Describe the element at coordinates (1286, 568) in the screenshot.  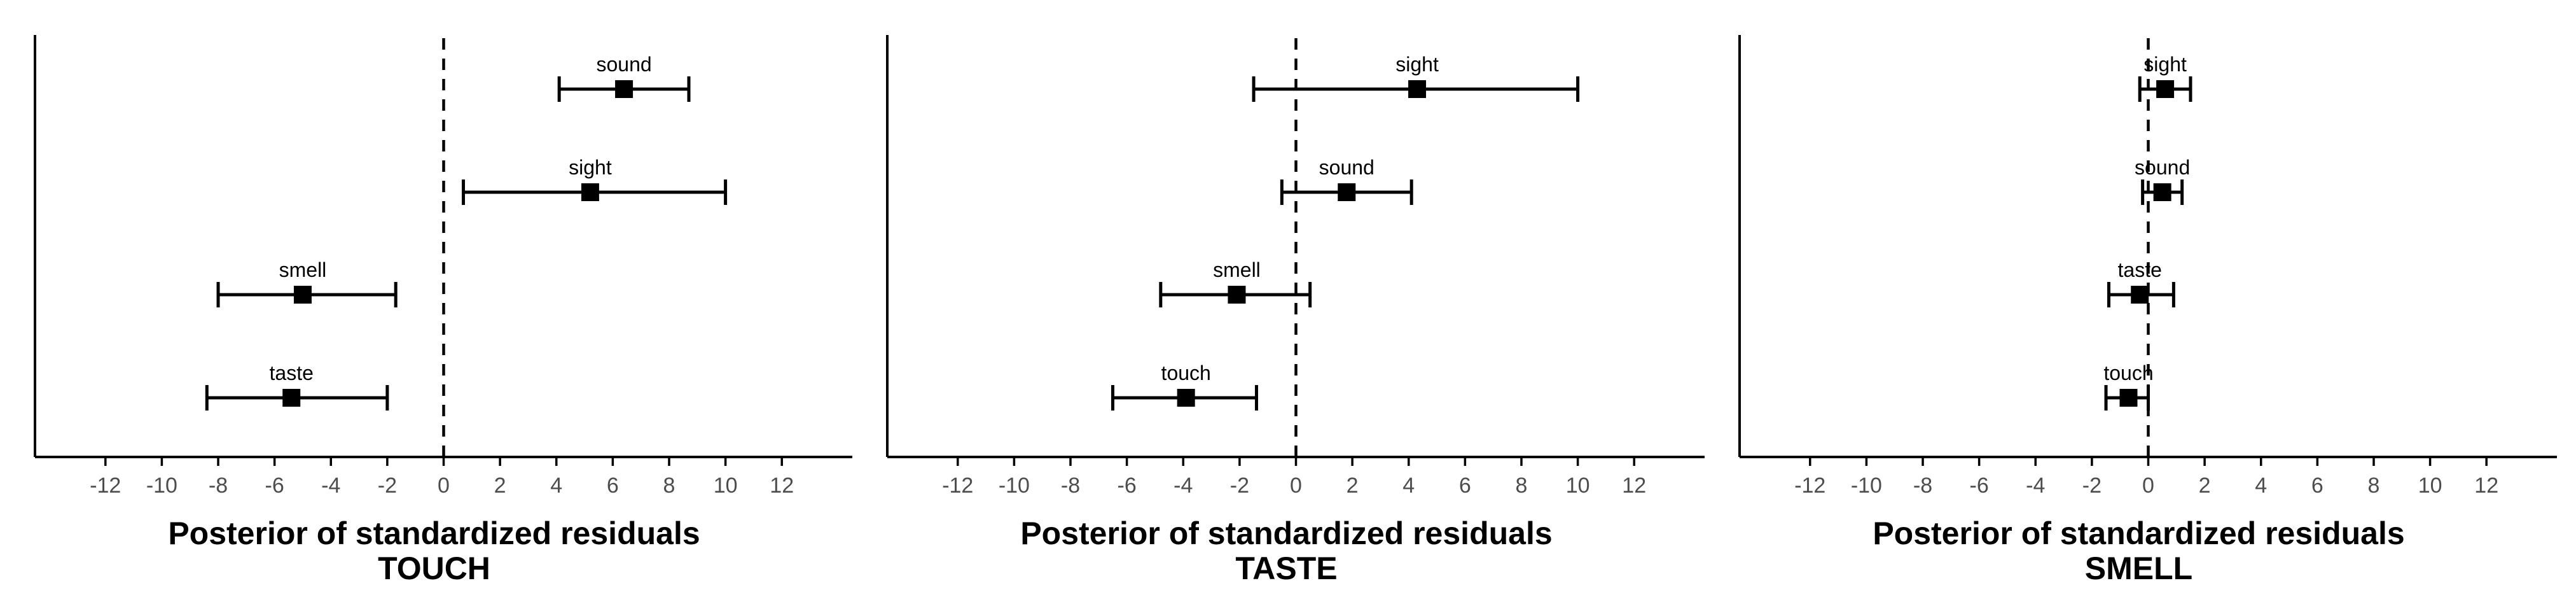
I see `panel-title: TASTE` at that location.